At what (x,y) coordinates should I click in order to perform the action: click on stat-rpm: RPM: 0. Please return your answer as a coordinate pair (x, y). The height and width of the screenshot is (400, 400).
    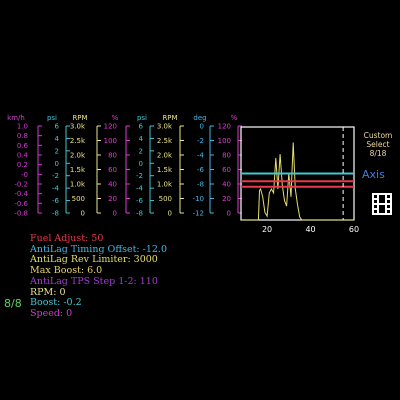
    Looking at the image, I should click on (48, 292).